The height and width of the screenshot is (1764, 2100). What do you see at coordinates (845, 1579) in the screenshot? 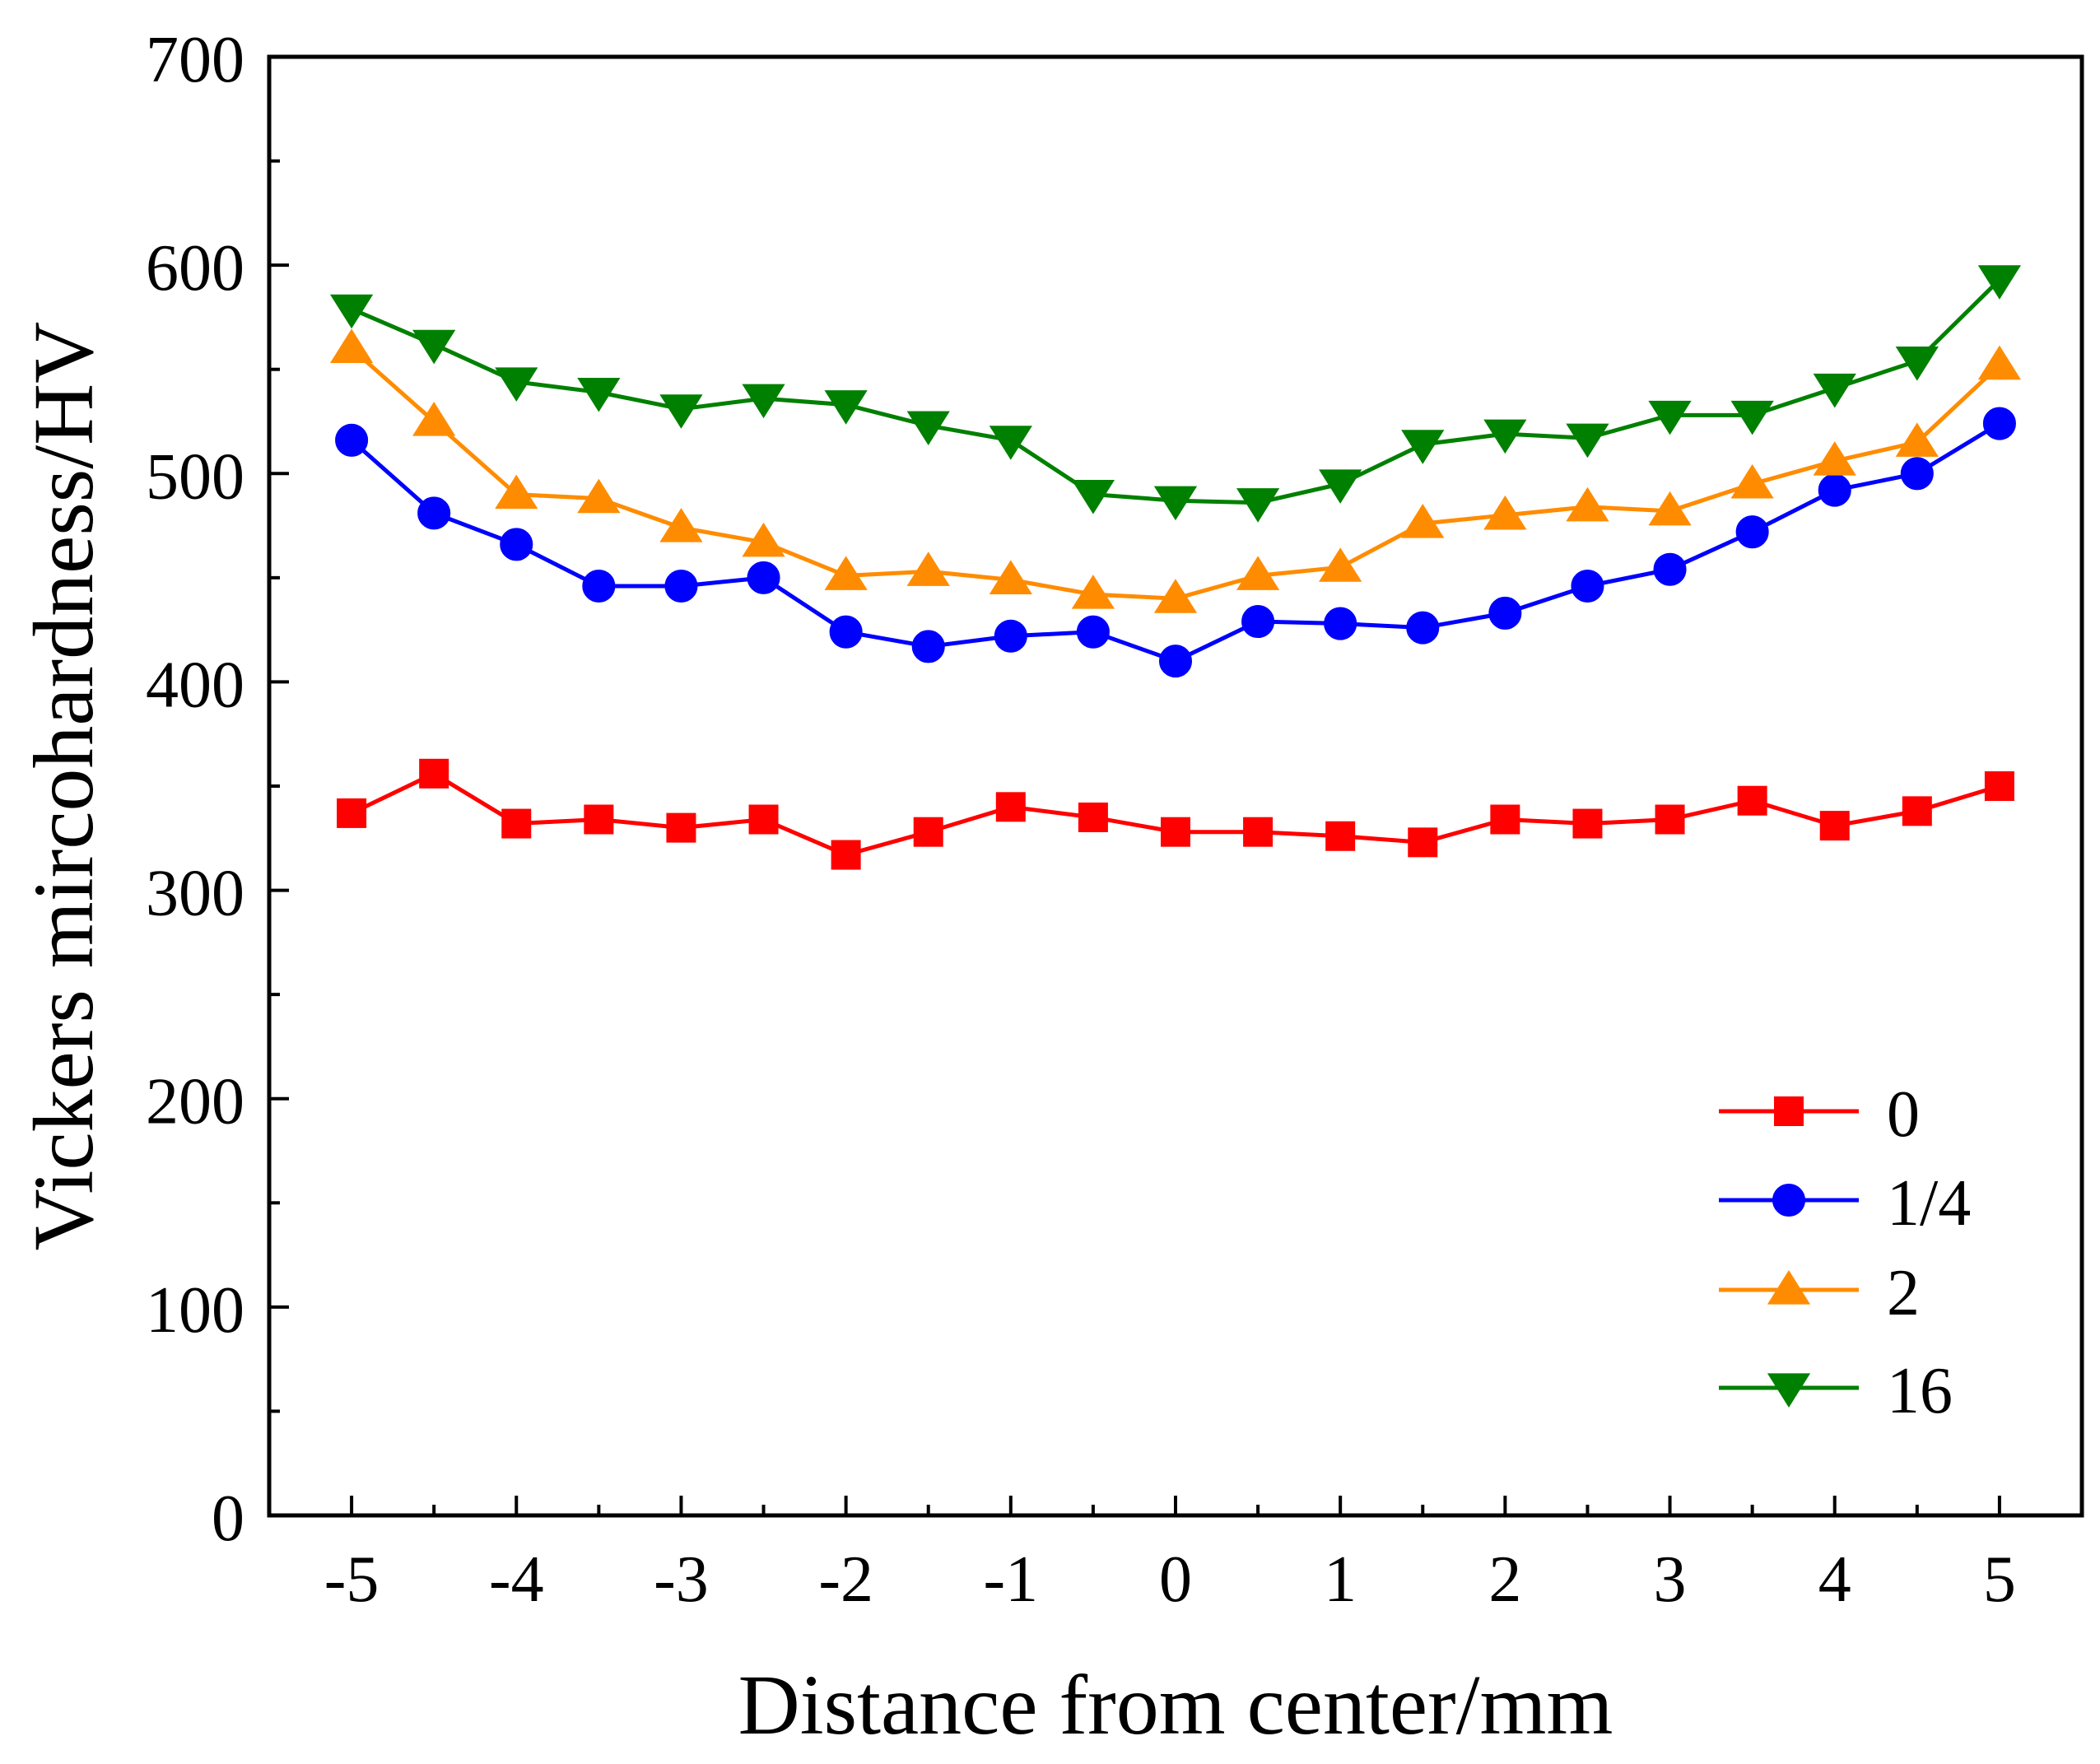
I see `x-tick-label: -2` at bounding box center [845, 1579].